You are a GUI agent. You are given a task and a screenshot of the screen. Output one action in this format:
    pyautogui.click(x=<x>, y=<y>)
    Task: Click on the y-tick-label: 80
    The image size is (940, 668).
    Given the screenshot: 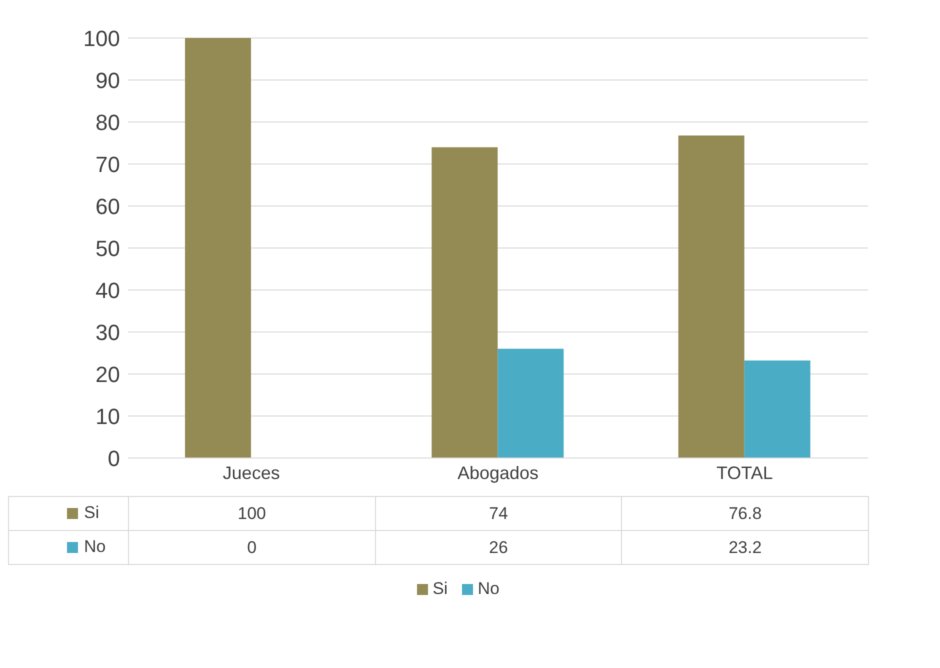 What is the action you would take?
    pyautogui.click(x=108, y=122)
    